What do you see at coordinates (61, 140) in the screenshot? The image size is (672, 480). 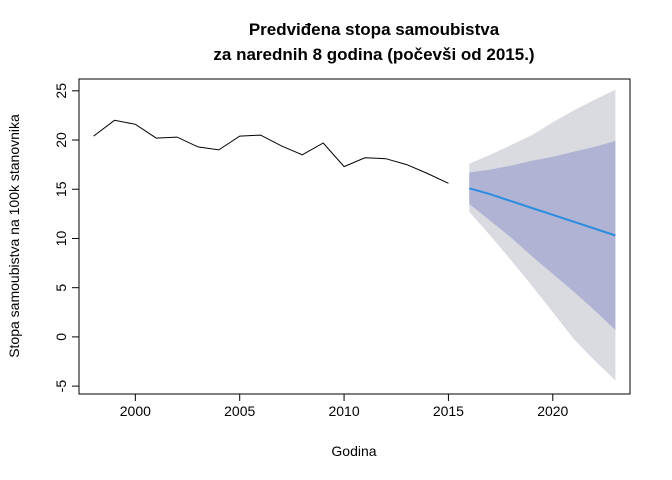 I see `y-tick-label: 20` at bounding box center [61, 140].